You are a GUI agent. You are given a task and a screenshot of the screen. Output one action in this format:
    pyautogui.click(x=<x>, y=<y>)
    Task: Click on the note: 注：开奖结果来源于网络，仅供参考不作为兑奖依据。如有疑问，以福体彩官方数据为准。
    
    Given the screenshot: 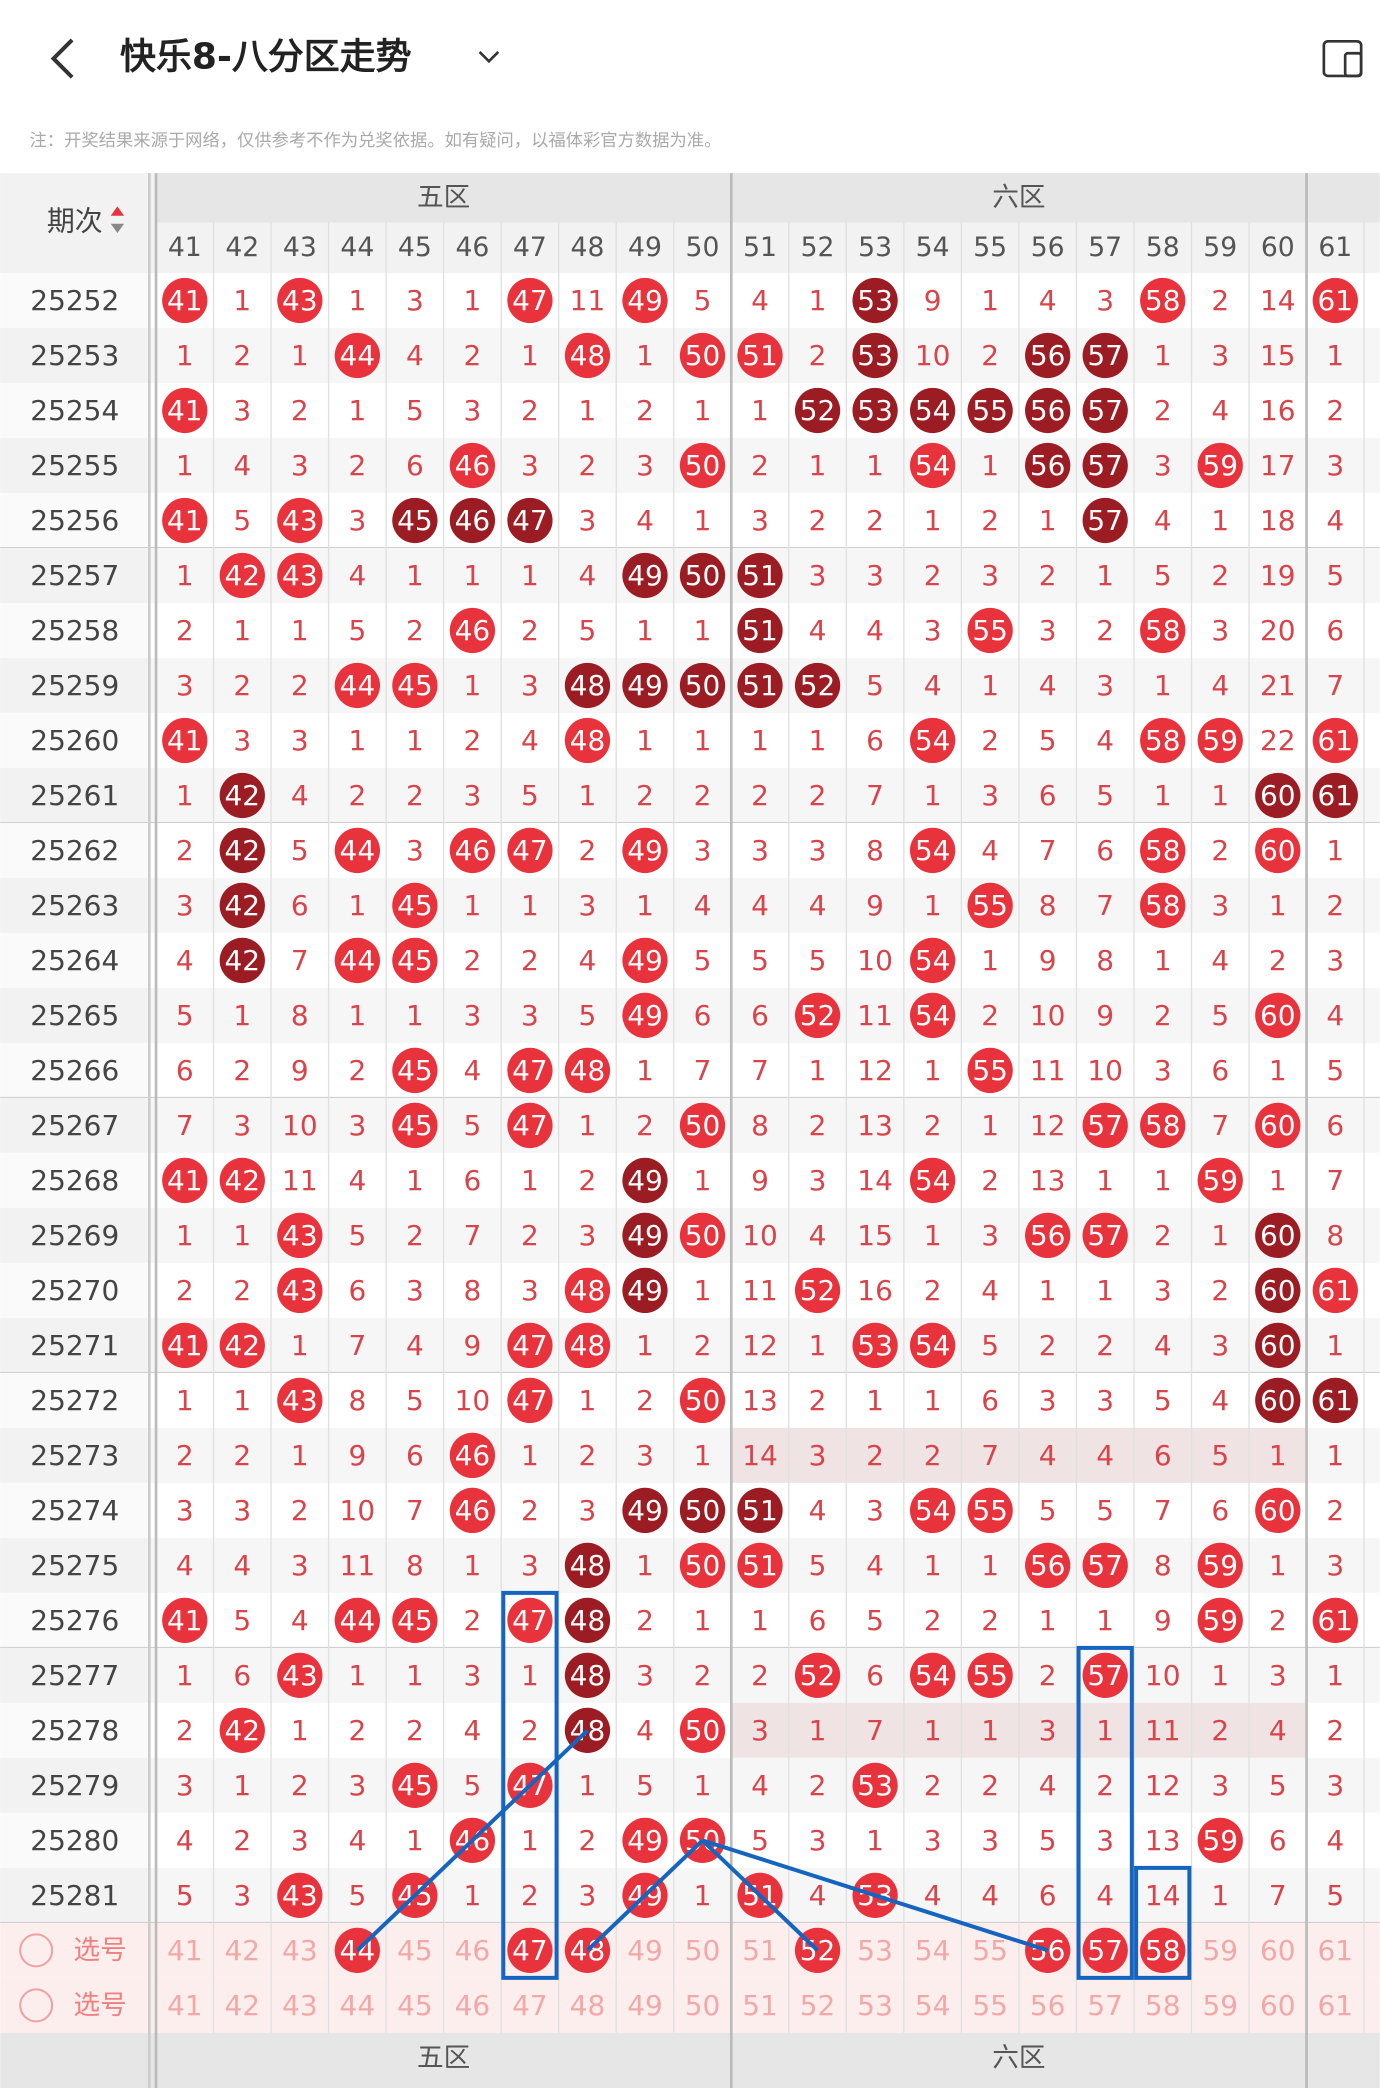 What is the action you would take?
    pyautogui.click(x=376, y=141)
    